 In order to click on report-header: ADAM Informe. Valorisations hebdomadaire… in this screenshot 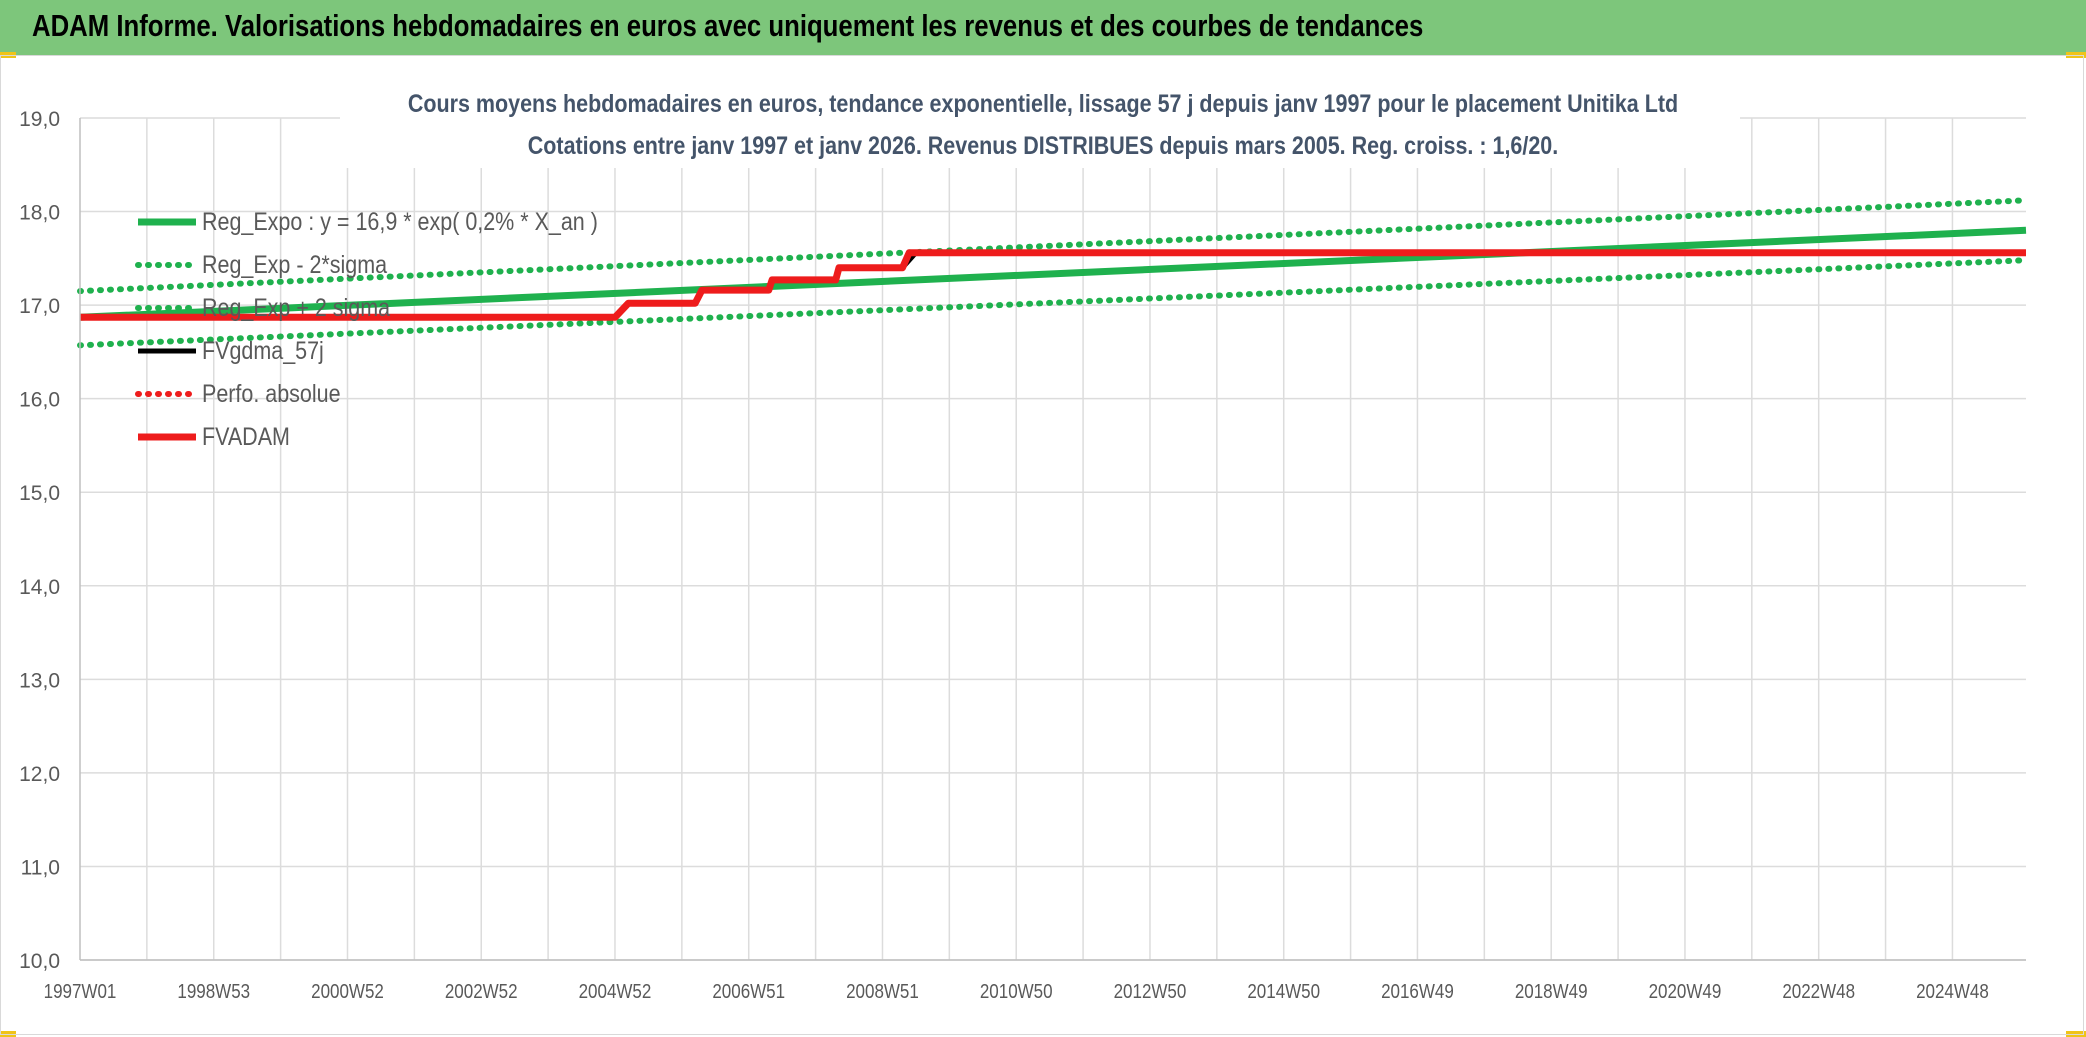, I will do `click(1043, 27)`.